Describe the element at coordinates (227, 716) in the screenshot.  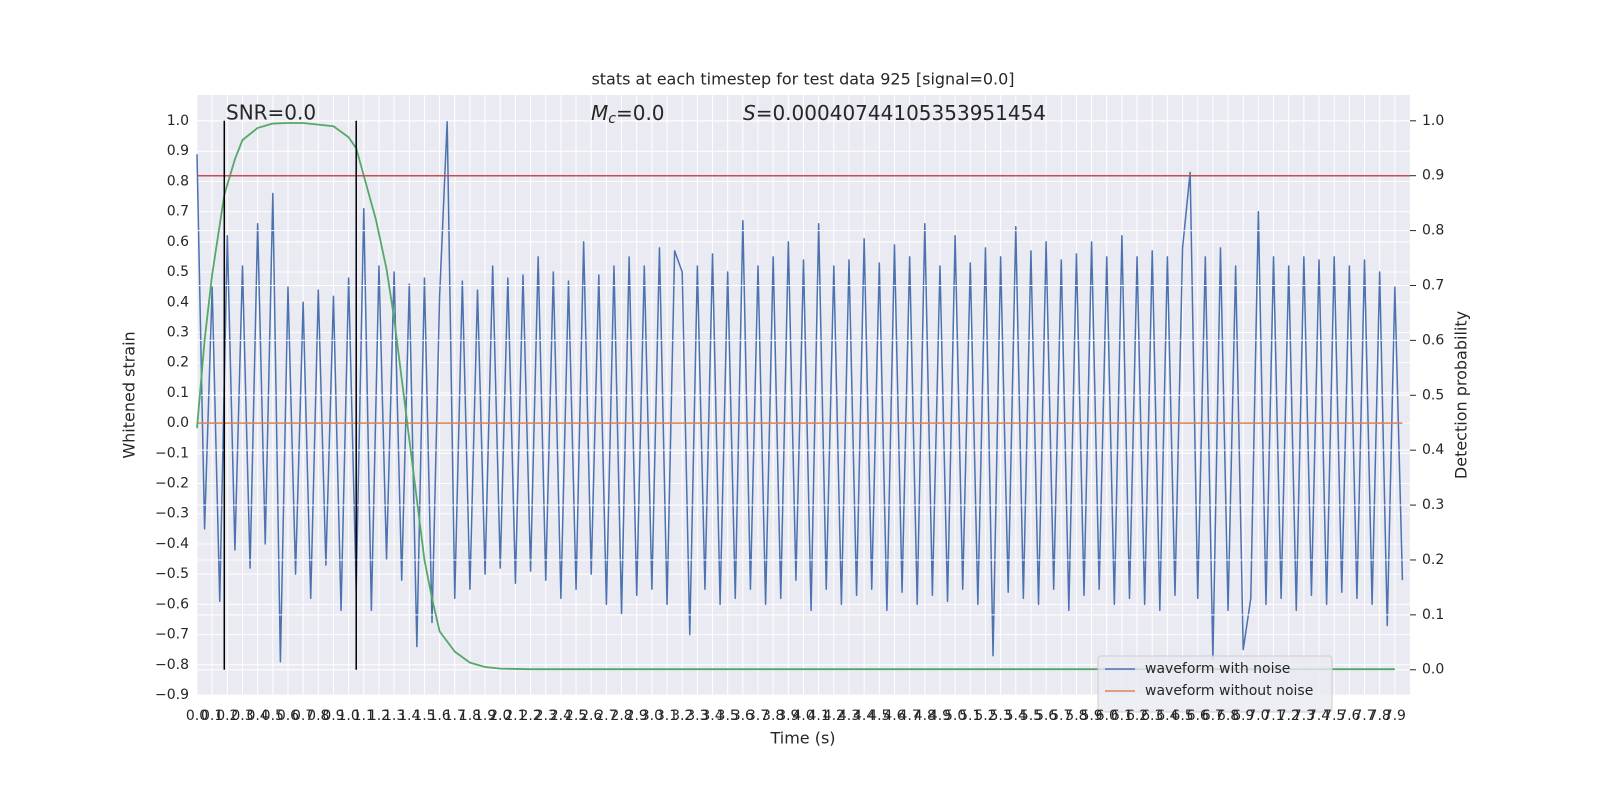
I see `x-tick-label: 0.2` at that location.